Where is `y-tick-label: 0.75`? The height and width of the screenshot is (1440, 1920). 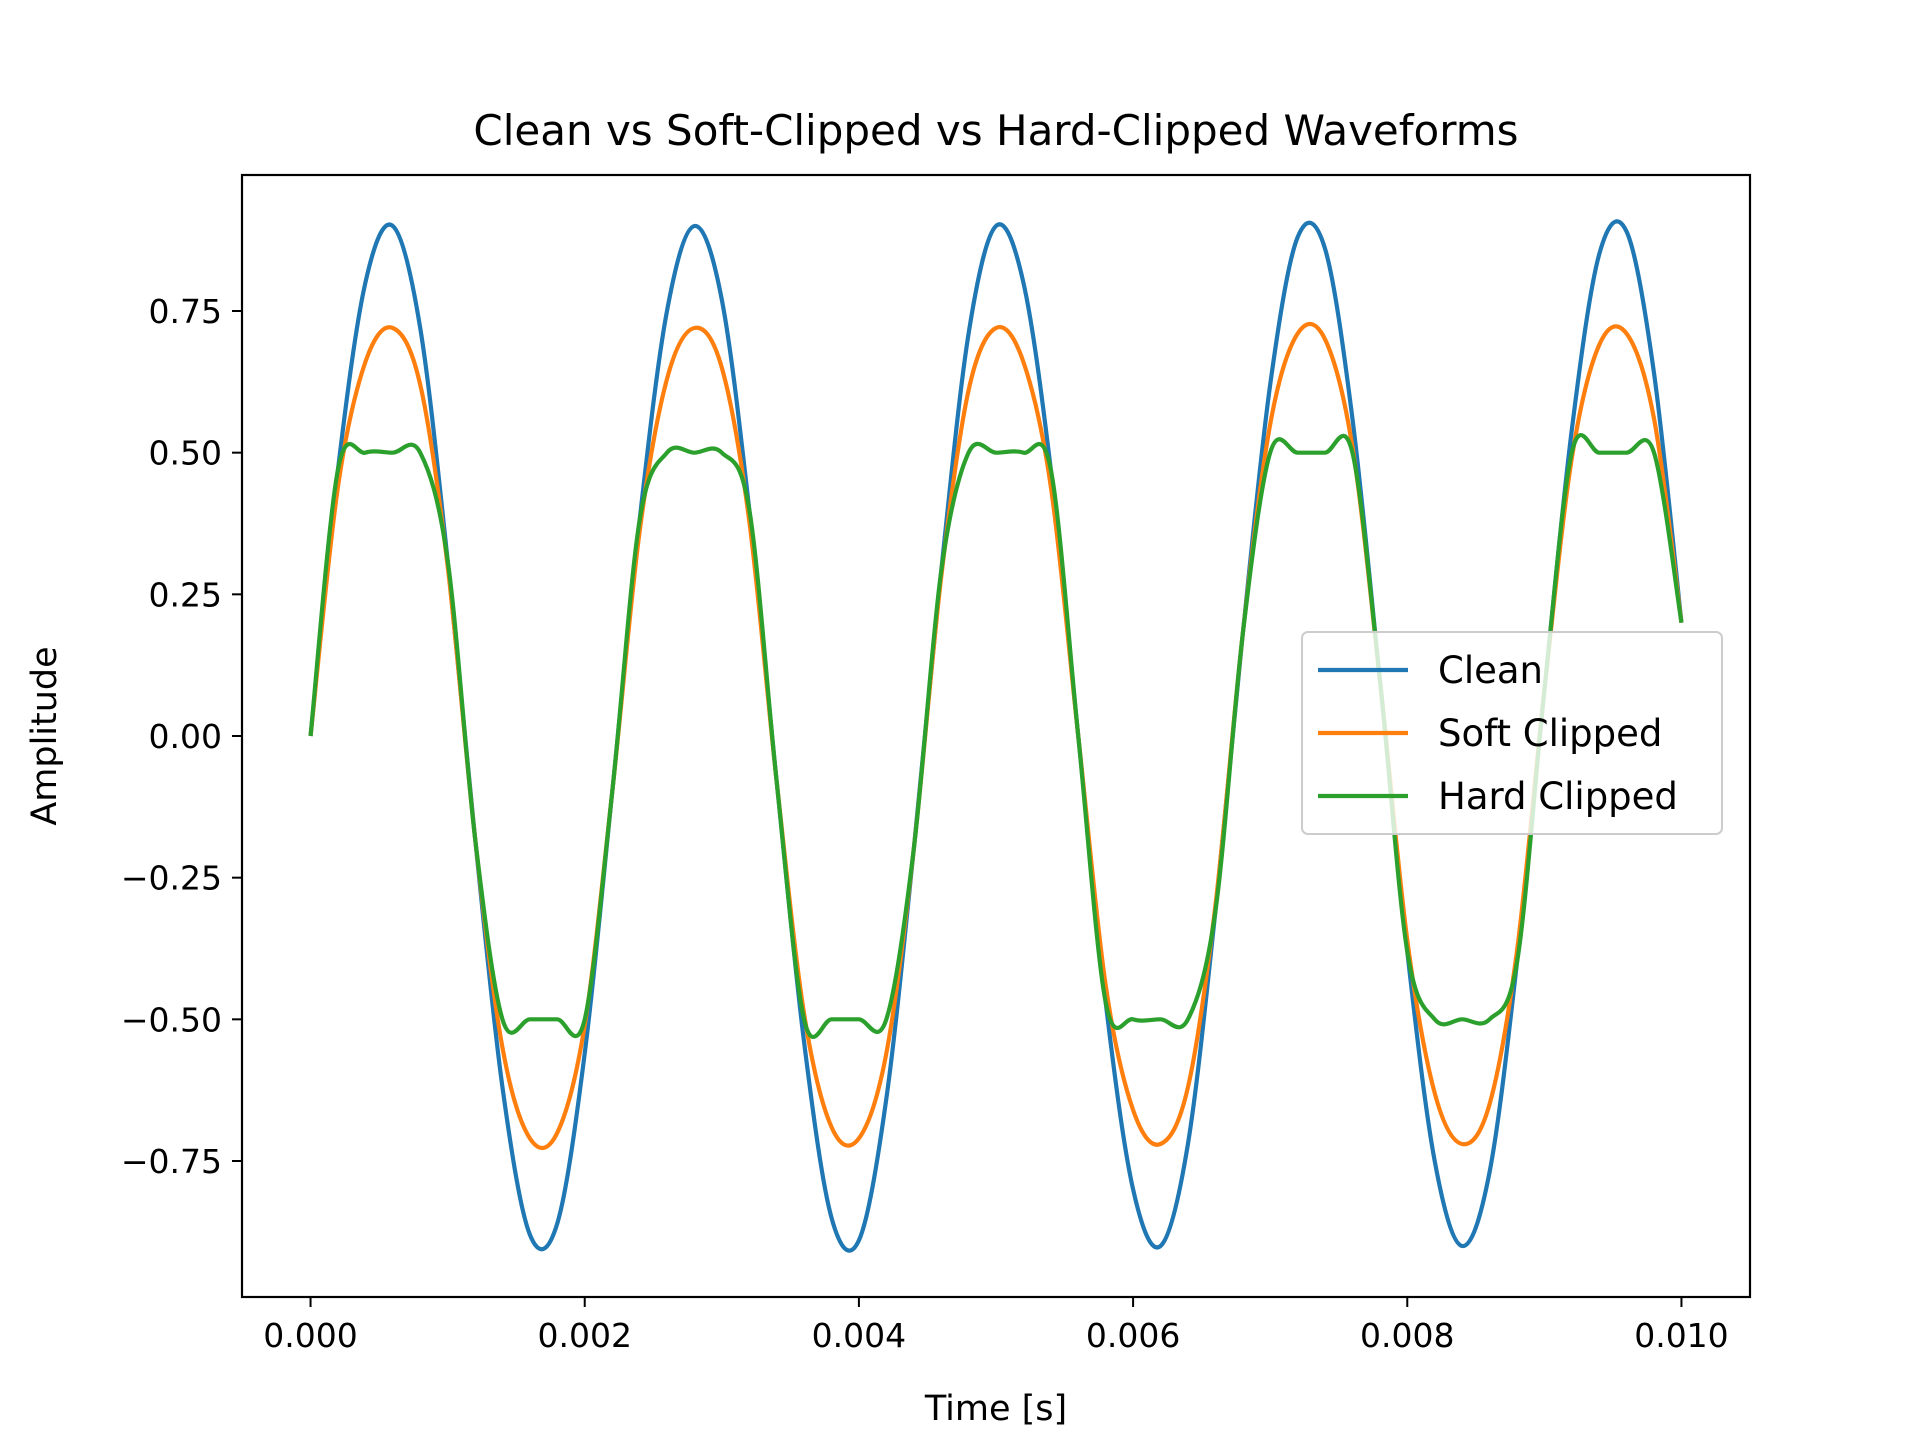
y-tick-label: 0.75 is located at coordinates (185, 311).